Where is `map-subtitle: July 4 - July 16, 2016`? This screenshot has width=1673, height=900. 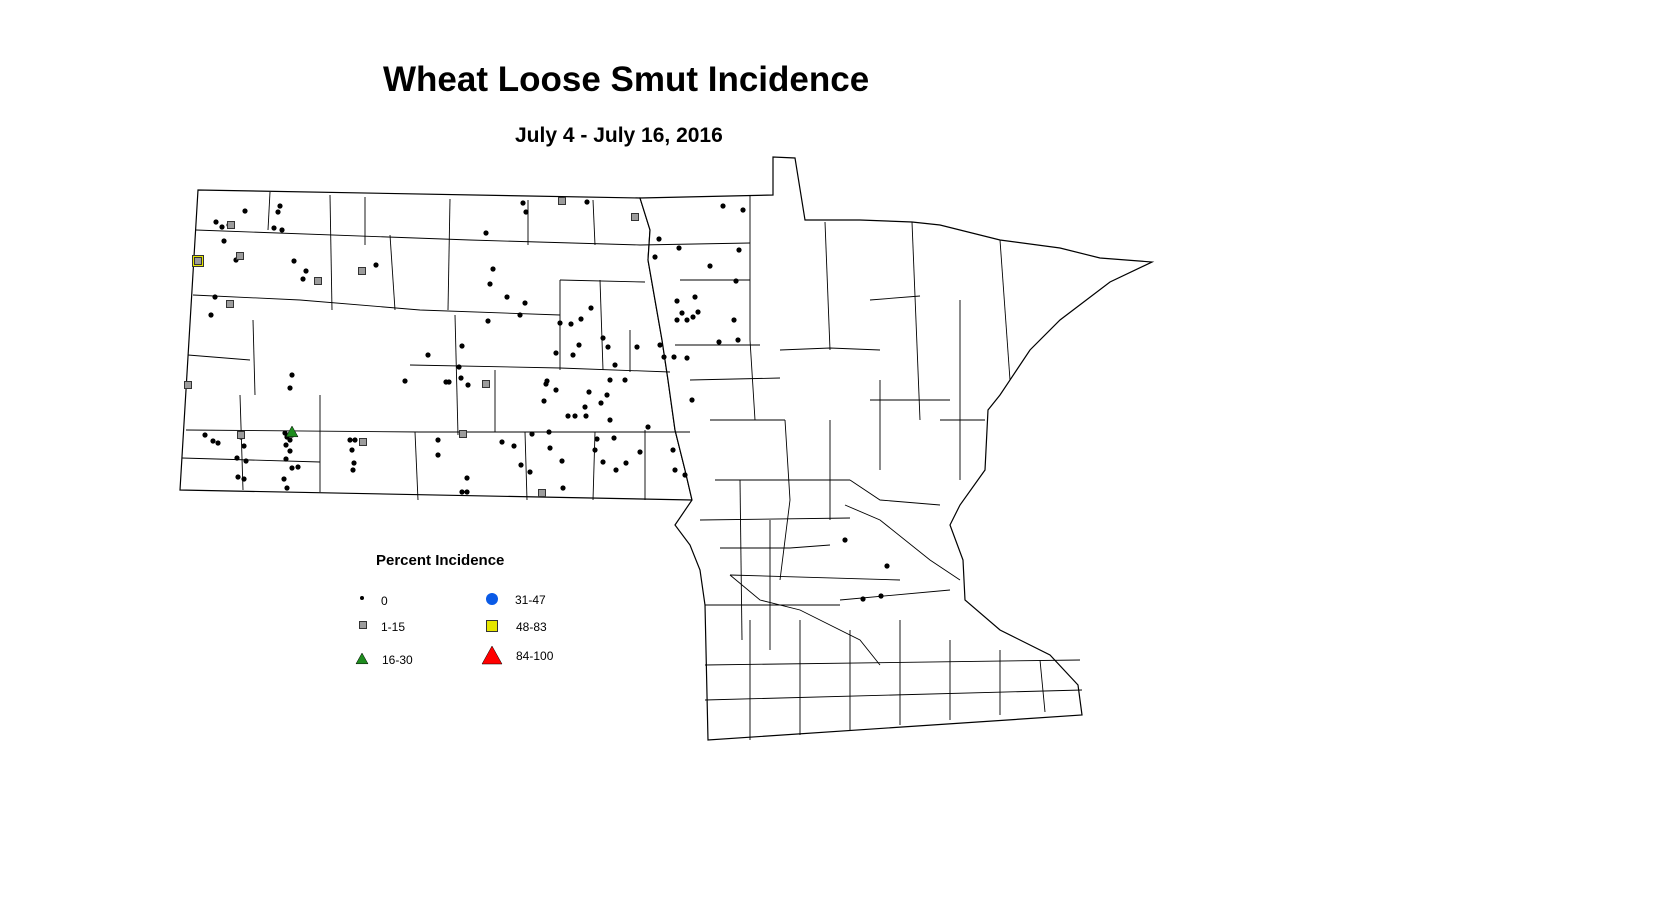 map-subtitle: July 4 - July 16, 2016 is located at coordinates (619, 135).